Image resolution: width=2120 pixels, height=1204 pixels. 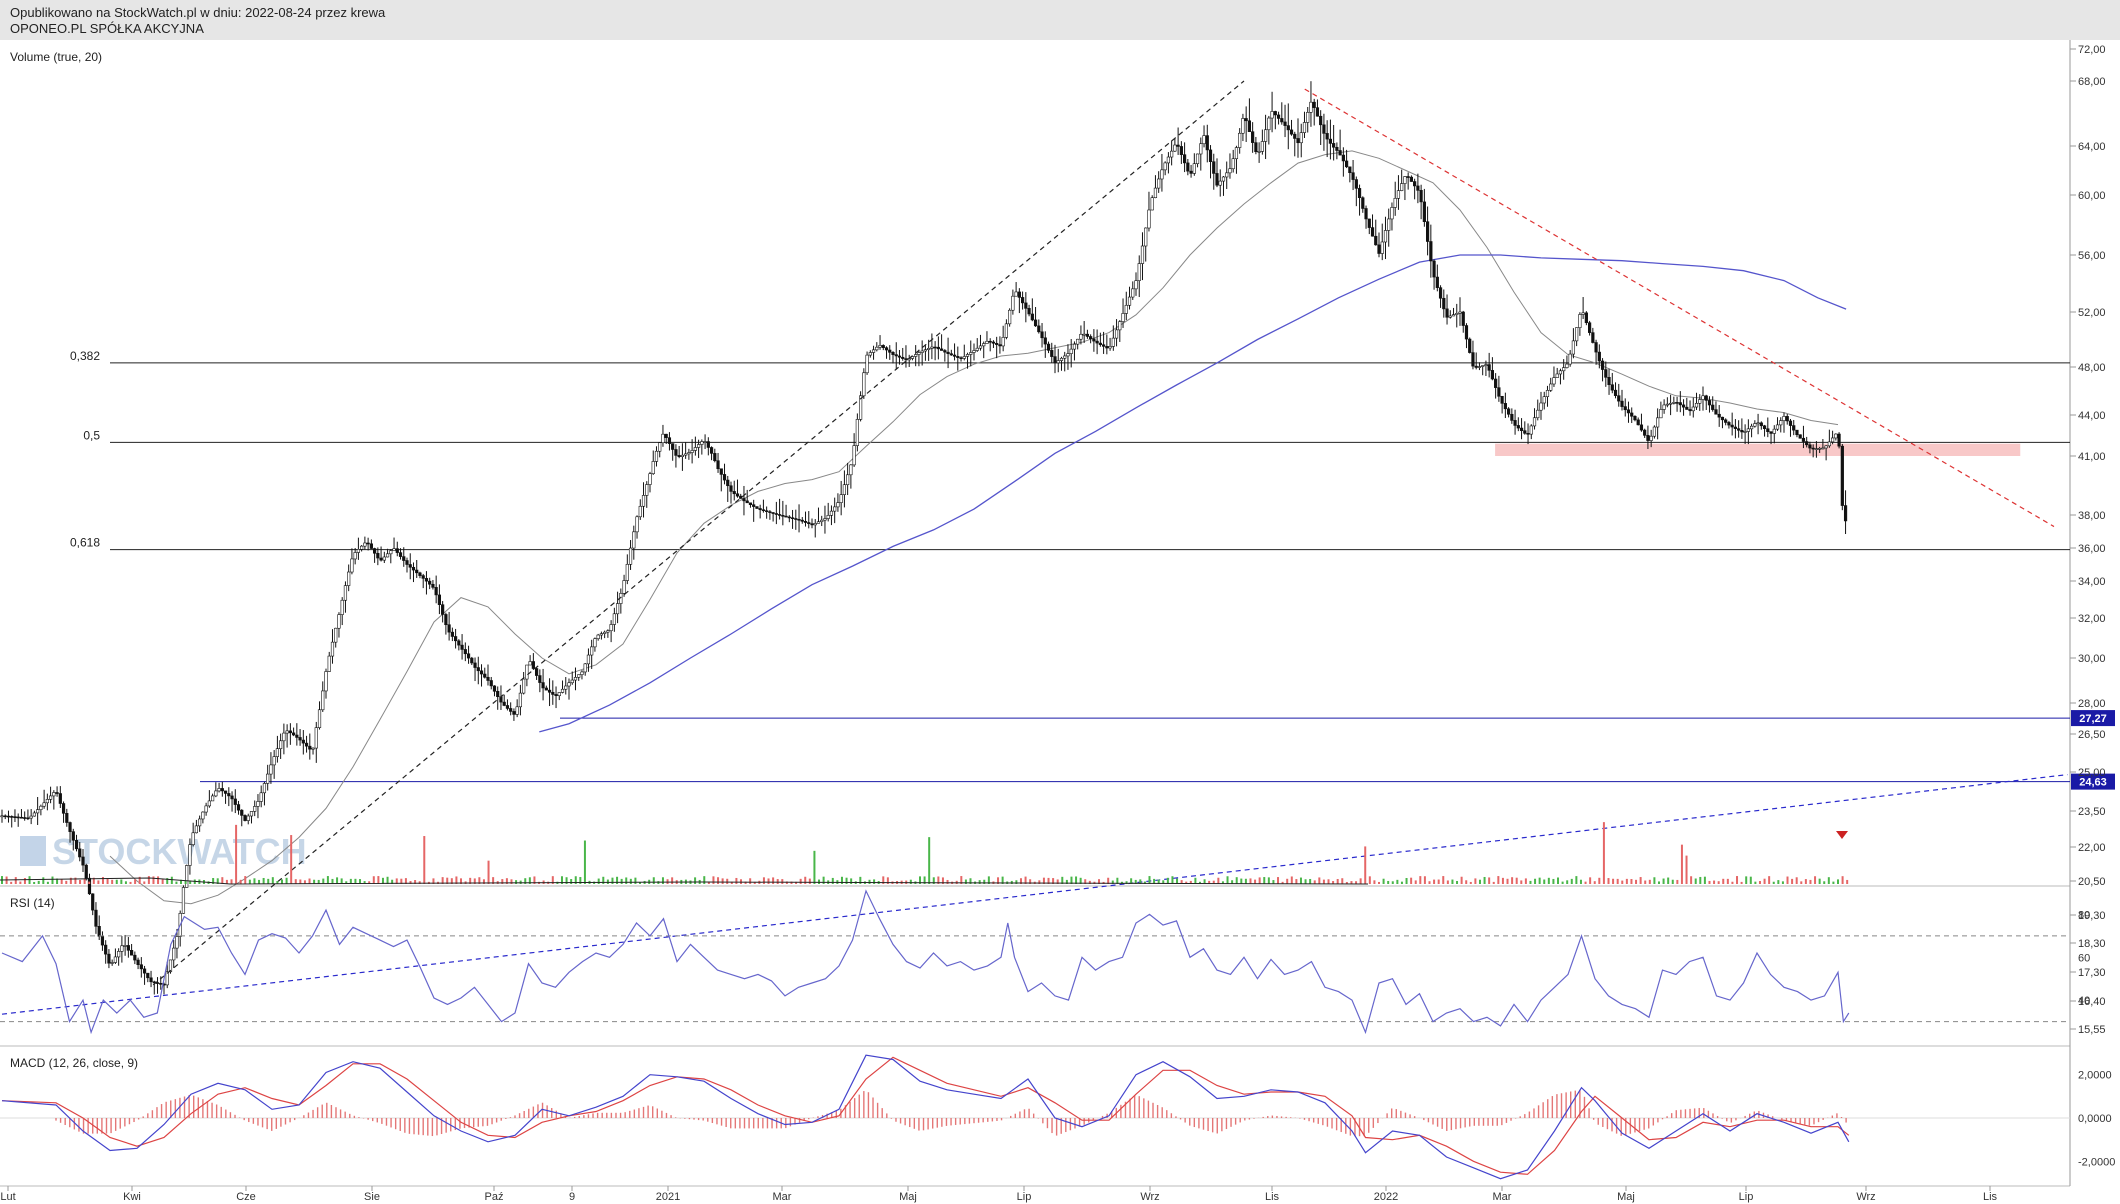 What do you see at coordinates (2084, 958) in the screenshot?
I see `rsi-tick-label: 60` at bounding box center [2084, 958].